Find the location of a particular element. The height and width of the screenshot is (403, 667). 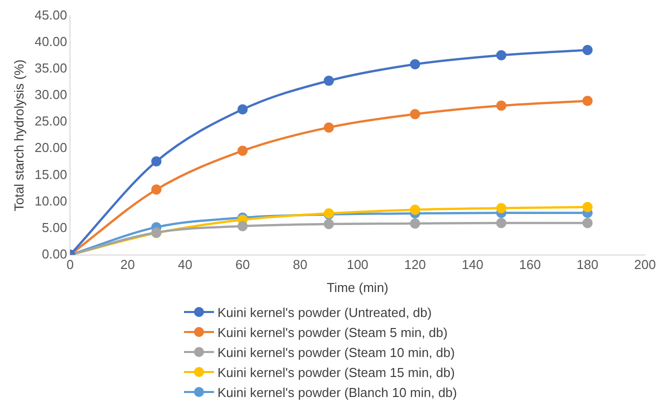

y-tick-label: 0.00 is located at coordinates (55, 254).